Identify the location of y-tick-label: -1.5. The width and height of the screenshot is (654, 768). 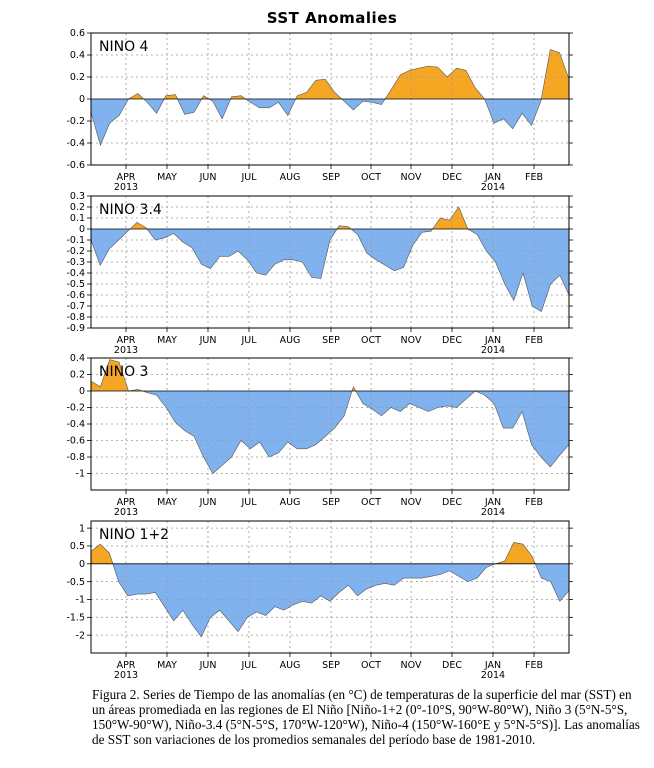
(75, 618).